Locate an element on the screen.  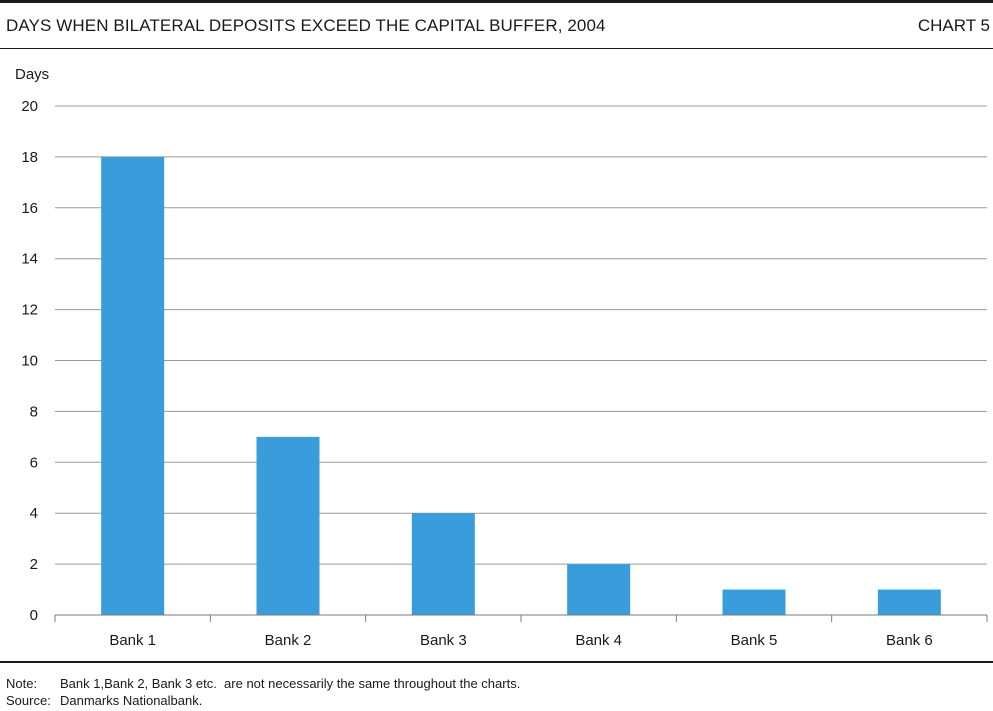
y-tick-label: 18 is located at coordinates (29, 157).